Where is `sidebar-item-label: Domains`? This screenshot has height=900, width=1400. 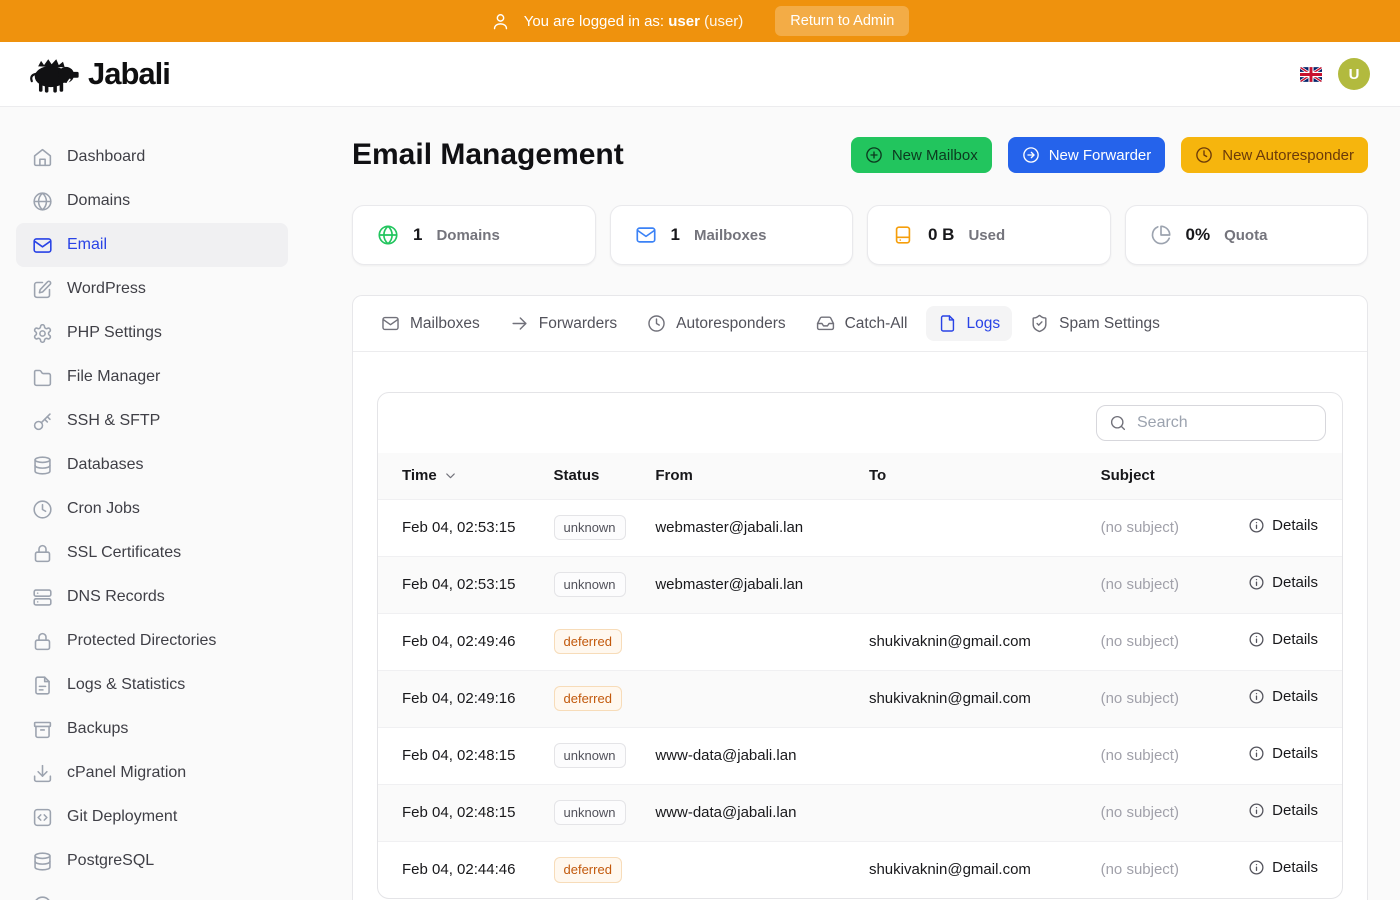
sidebar-item-label: Domains is located at coordinates (99, 200).